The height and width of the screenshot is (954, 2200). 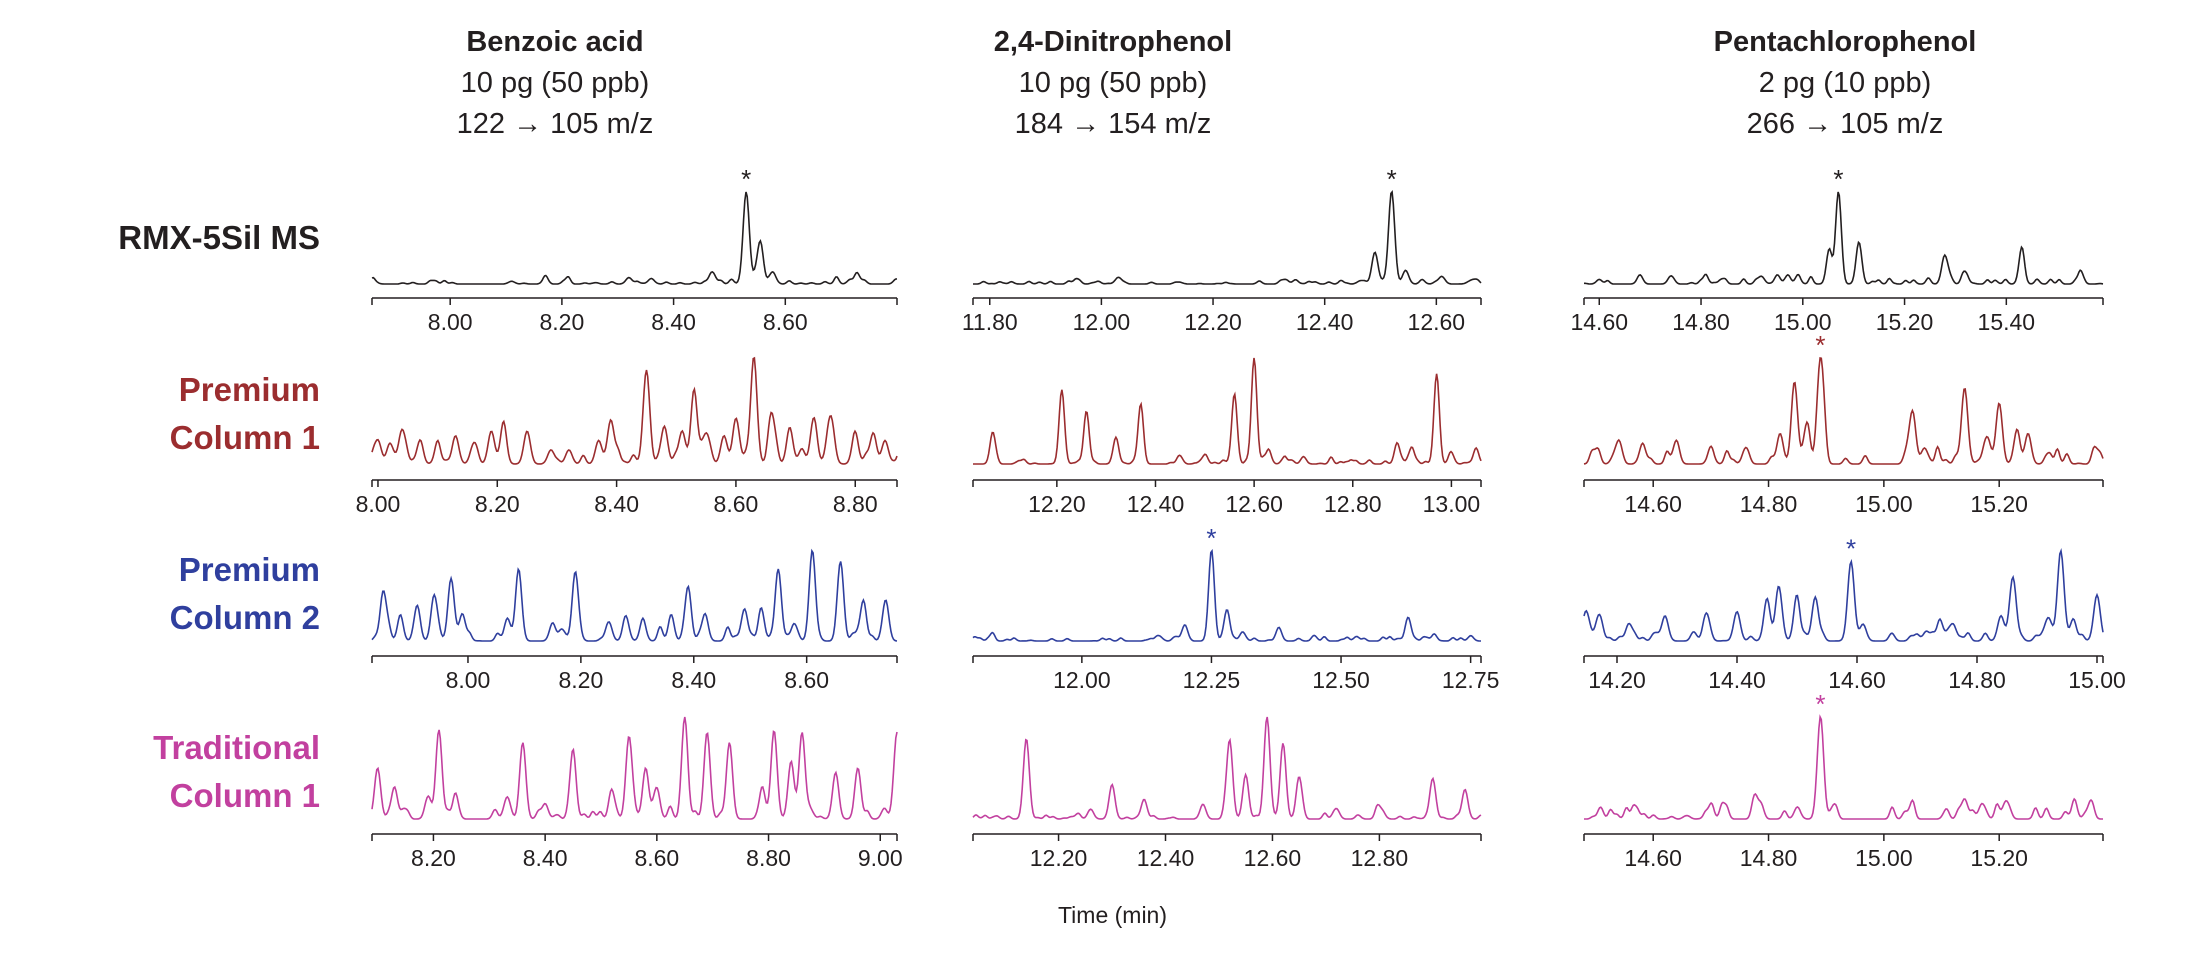 What do you see at coordinates (1452, 504) in the screenshot?
I see `x-tick-label: 13.00` at bounding box center [1452, 504].